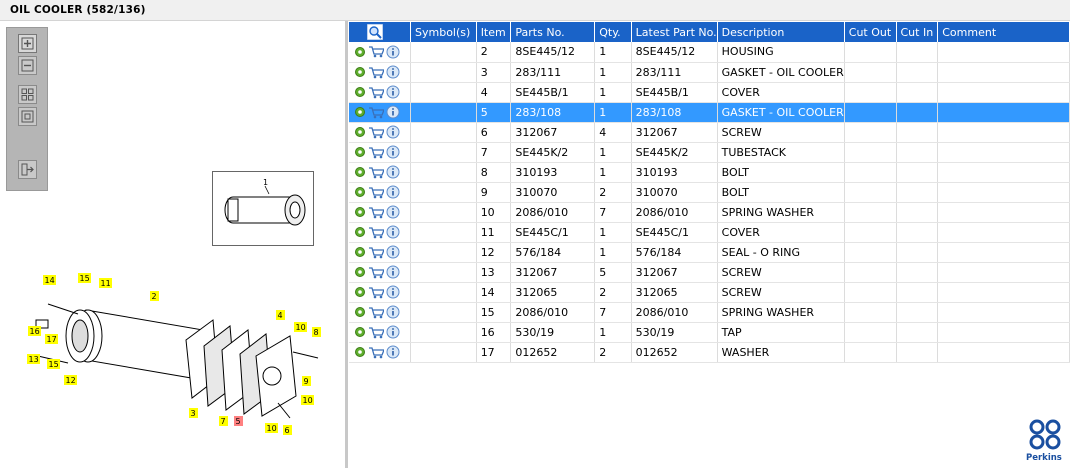 This screenshot has width=1070, height=468. What do you see at coordinates (33, 359) in the screenshot?
I see `callout-13: 13` at bounding box center [33, 359].